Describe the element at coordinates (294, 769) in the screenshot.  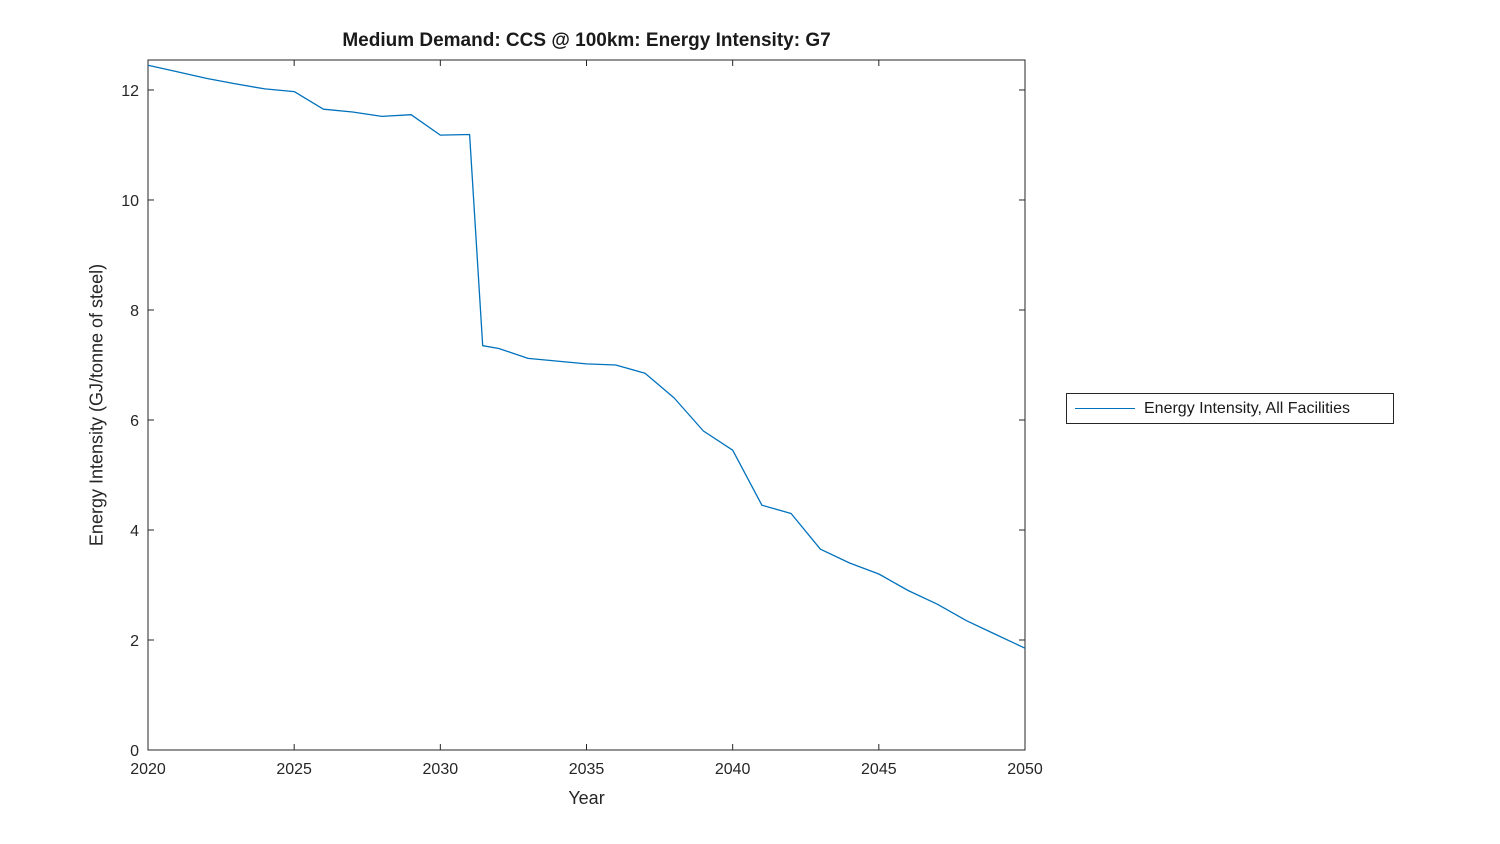
I see `x-tick-label: 2025` at that location.